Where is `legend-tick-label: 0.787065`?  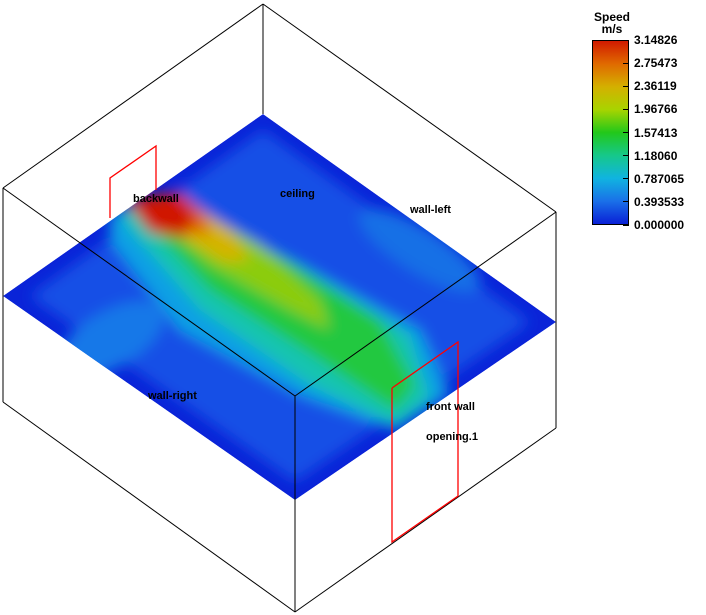
legend-tick-label: 0.787065 is located at coordinates (659, 178).